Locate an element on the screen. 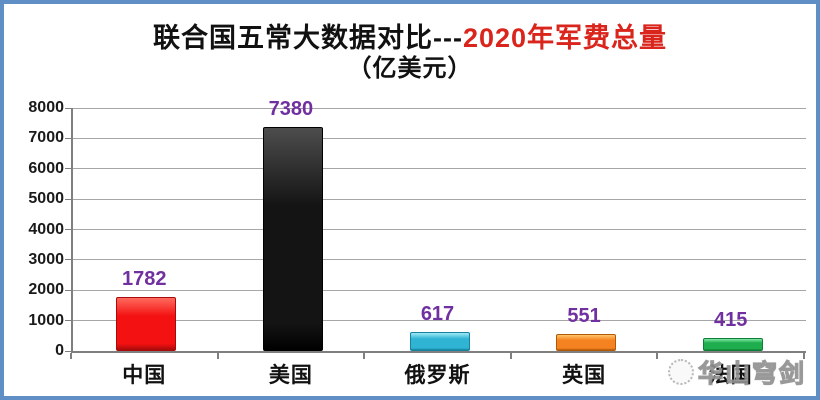 The image size is (820, 400). chart-title-black-part: 联合国五常大数据对比--- is located at coordinates (307, 38).